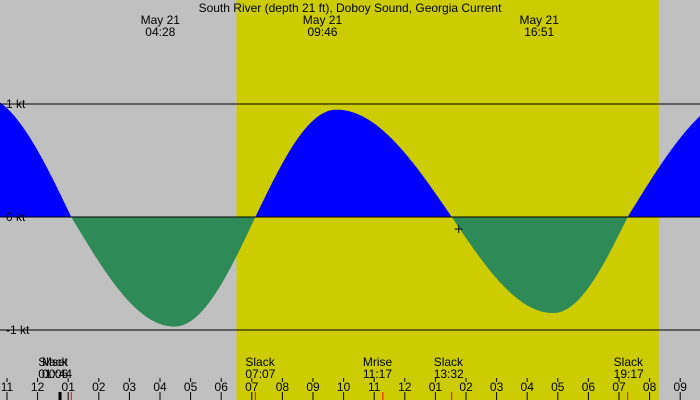 This screenshot has width=700, height=400. I want to click on event-time-label: 13:32, so click(449, 374).